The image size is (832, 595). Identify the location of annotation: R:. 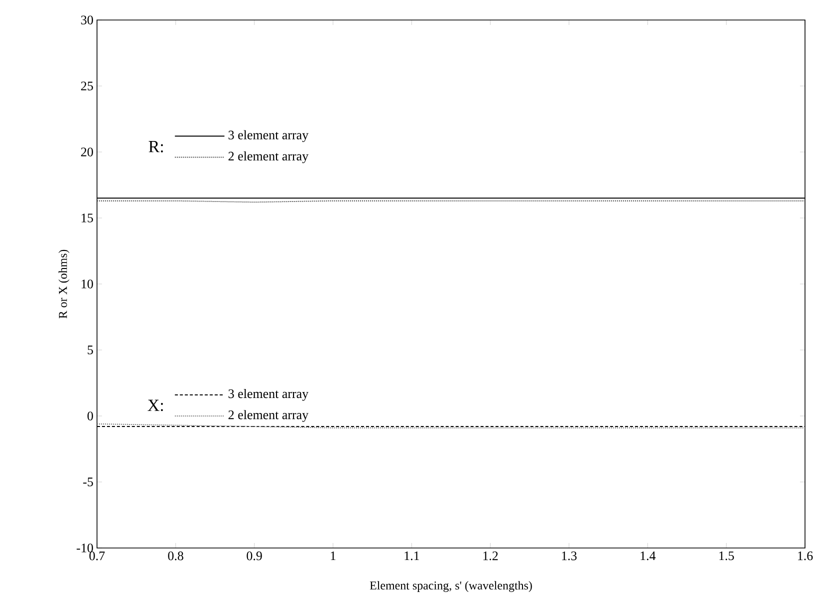
(155, 146).